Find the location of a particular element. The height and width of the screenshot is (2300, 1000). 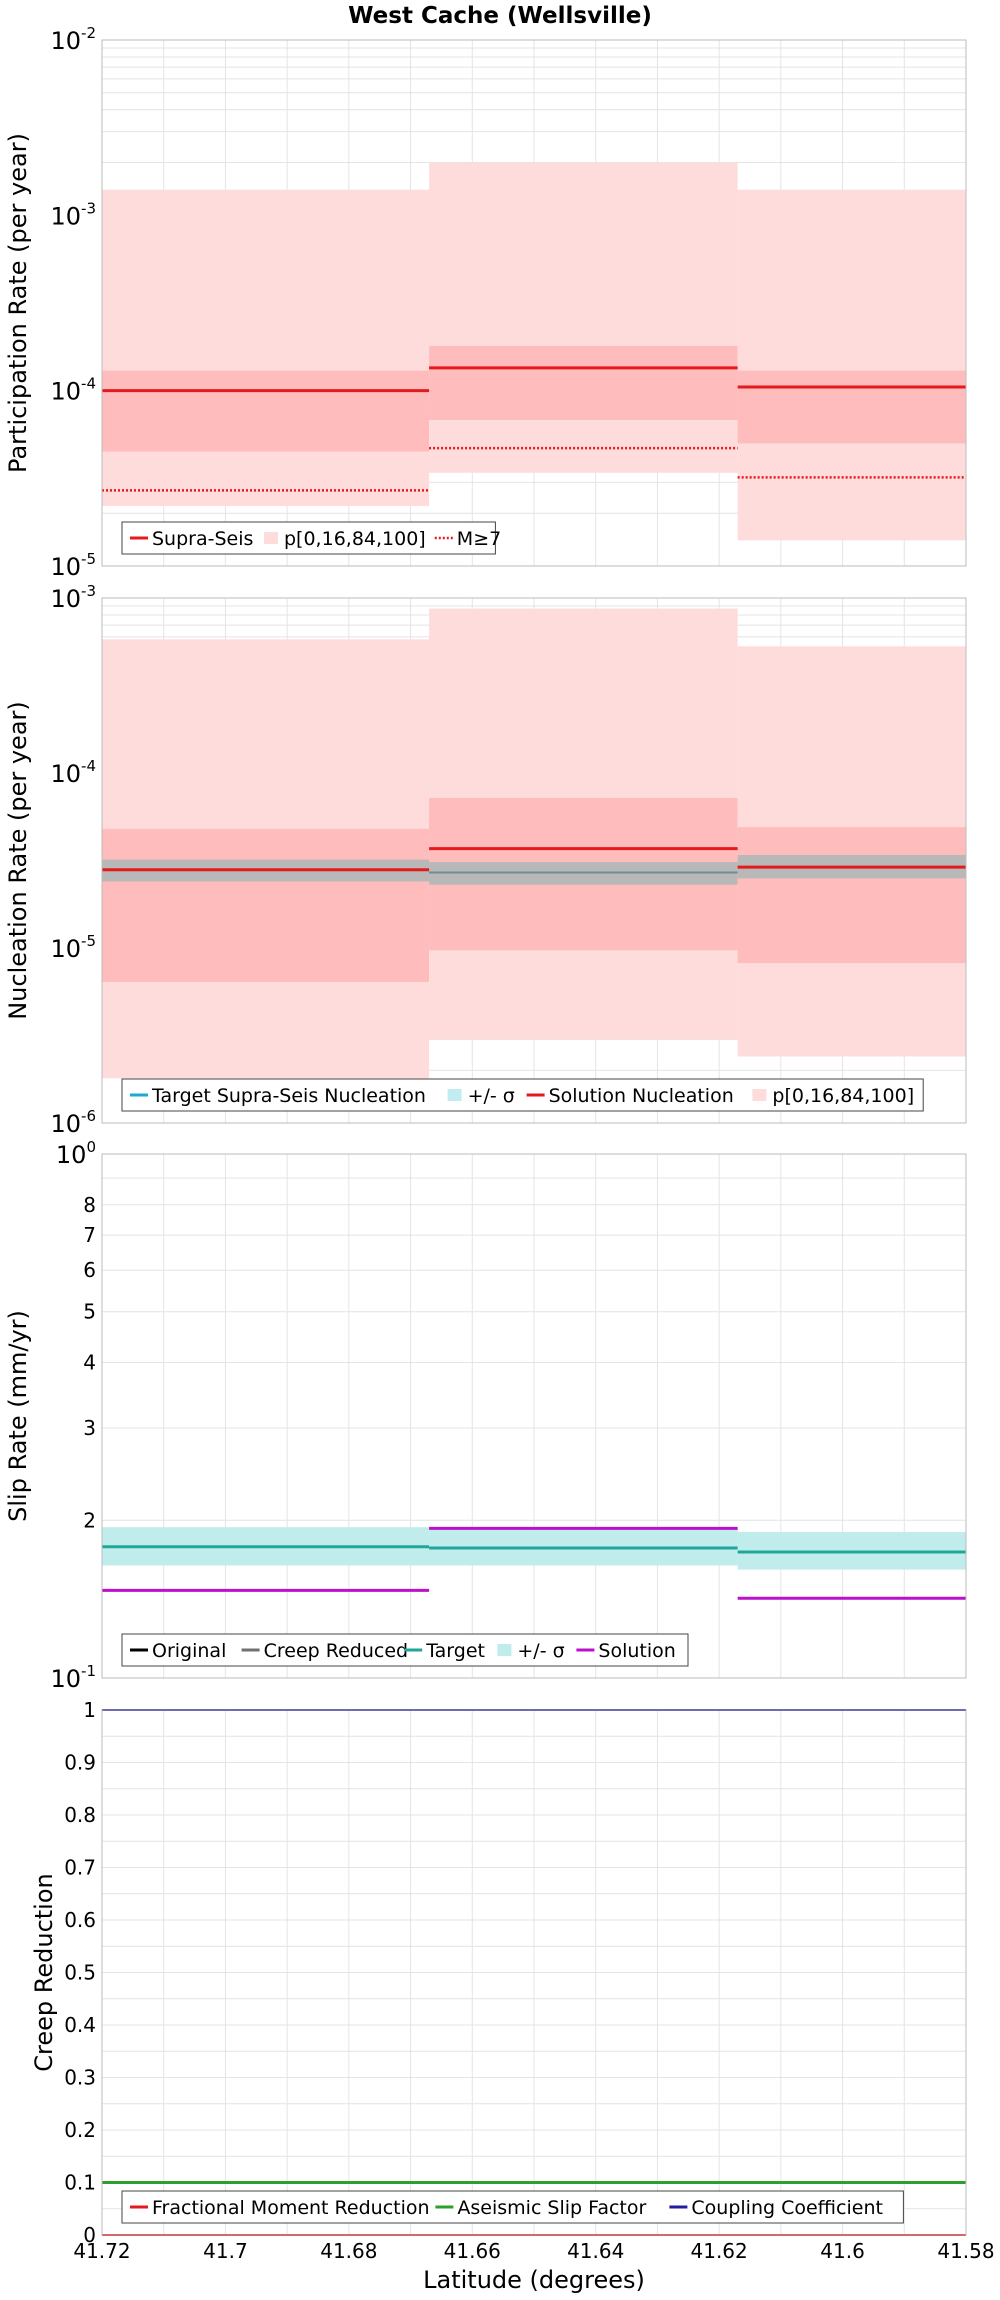

chart-title: West Cache (Wellsville) is located at coordinates (500, 16).